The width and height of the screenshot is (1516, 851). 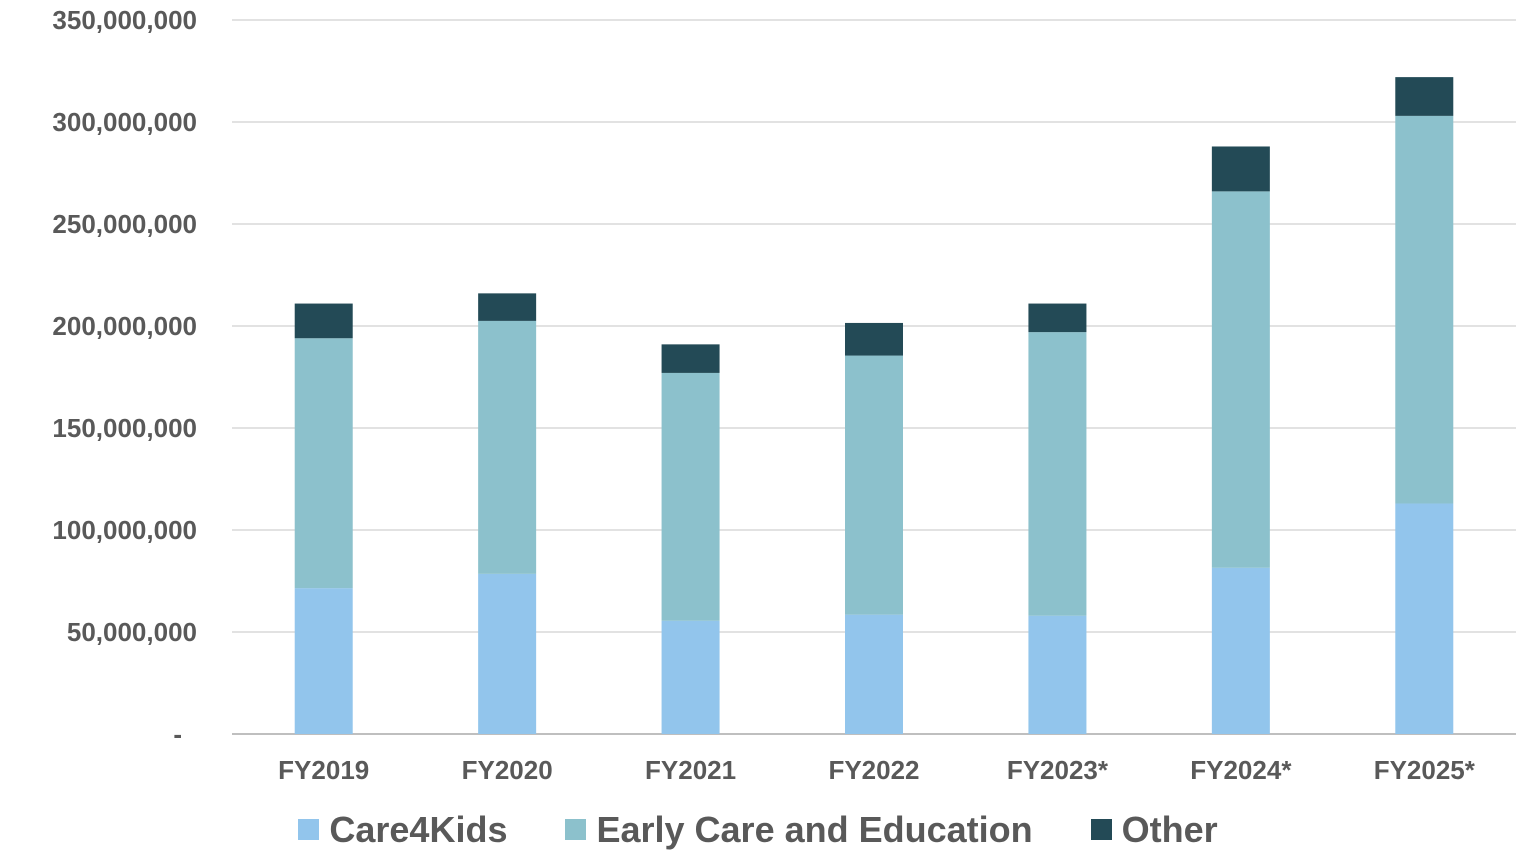 I want to click on legend-item: Care4Kids, so click(x=402, y=830).